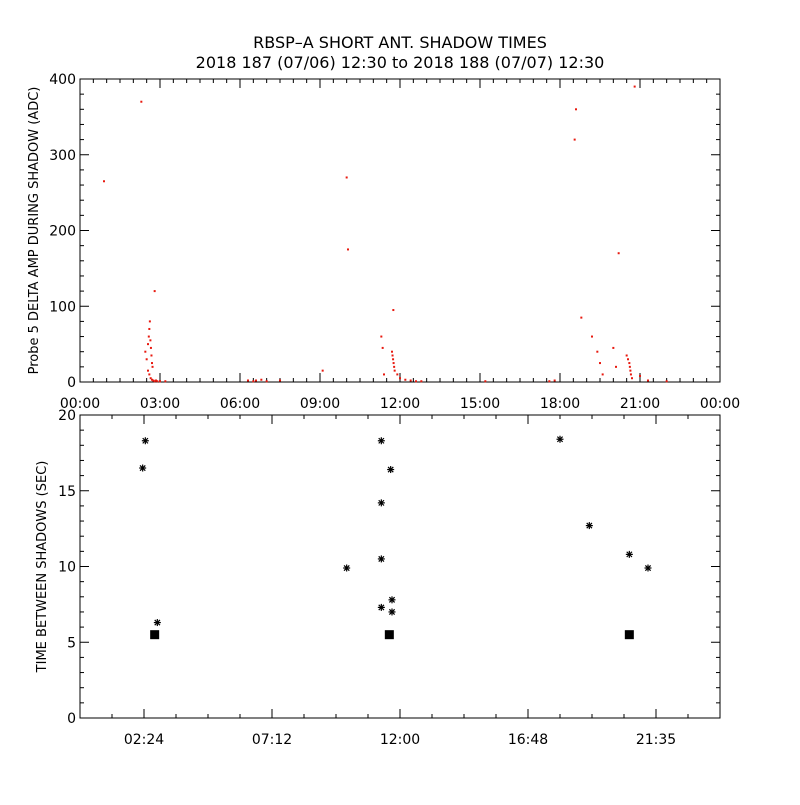 Image resolution: width=800 pixels, height=805 pixels. I want to click on bottom-x-tick-label: 21:35, so click(656, 740).